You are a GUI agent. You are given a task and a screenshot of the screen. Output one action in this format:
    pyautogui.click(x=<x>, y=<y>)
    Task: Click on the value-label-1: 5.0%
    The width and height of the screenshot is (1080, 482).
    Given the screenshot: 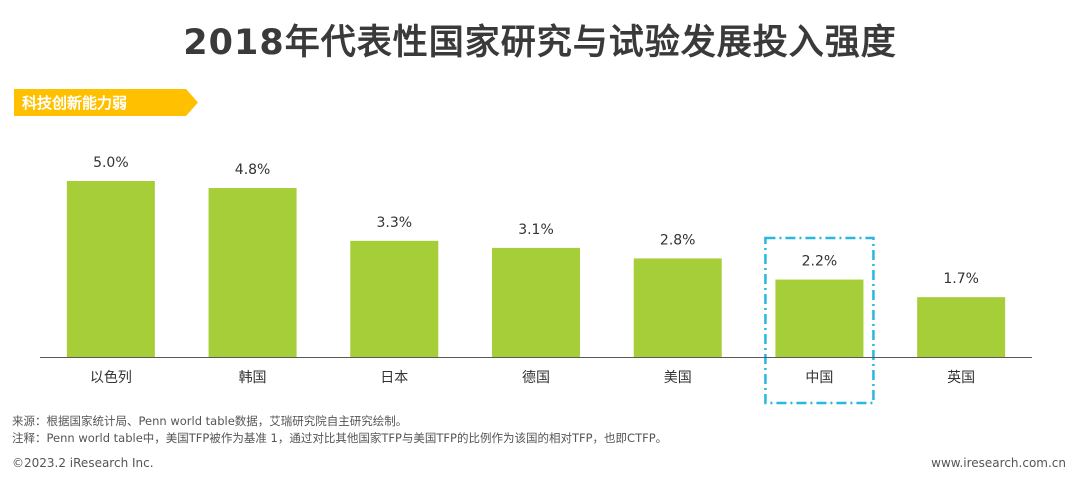 What is the action you would take?
    pyautogui.click(x=111, y=163)
    